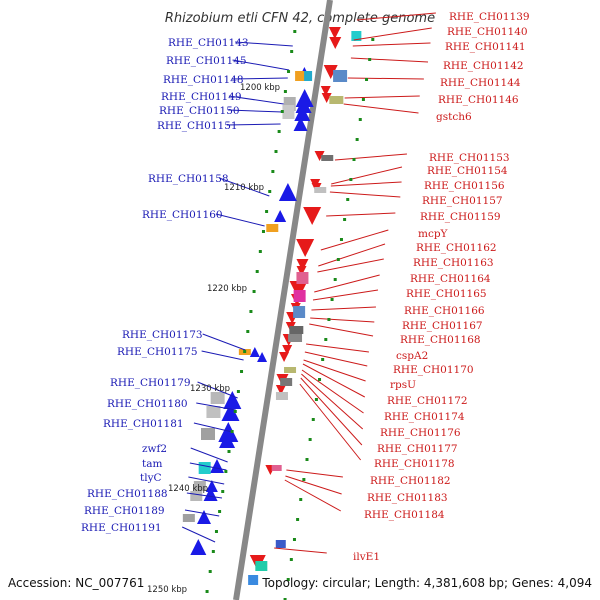 The width and height of the screenshot is (600, 600). I want to click on gene-label-right: rpsU, so click(403, 385).